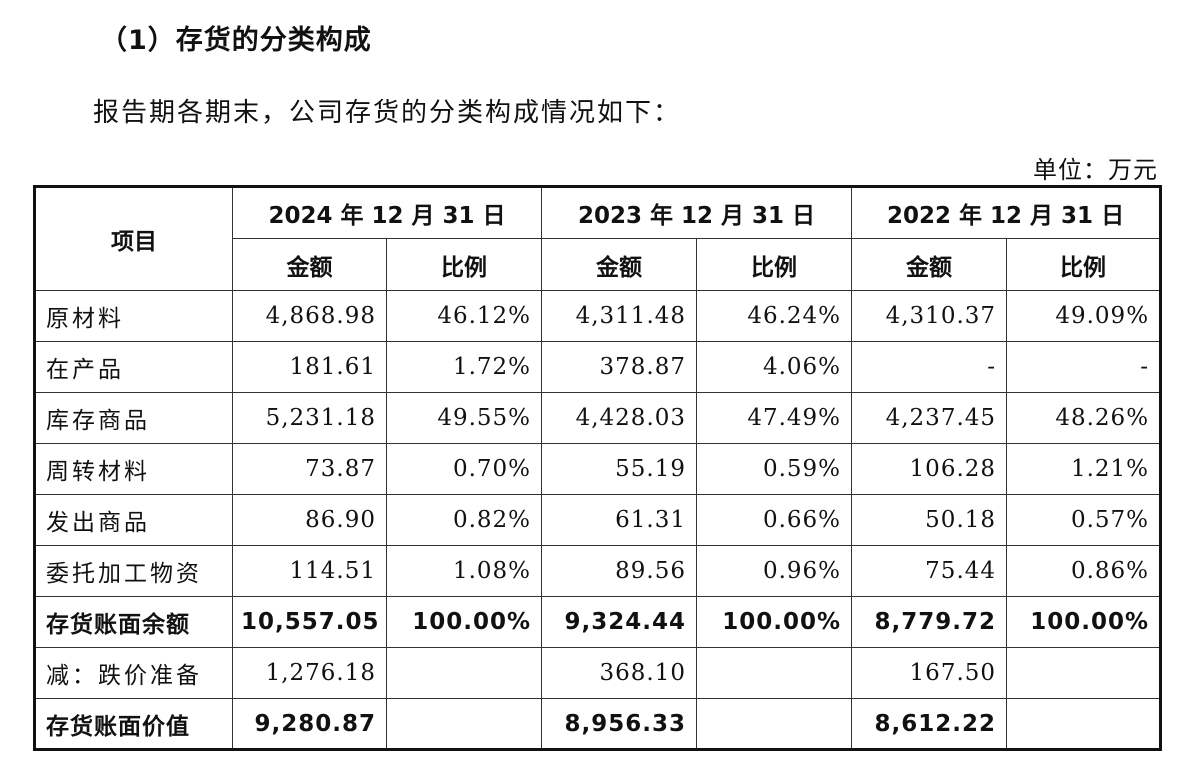 This screenshot has height=758, width=1192. What do you see at coordinates (774, 571) in the screenshot?
I see `ratio-cell: 0.96%` at bounding box center [774, 571].